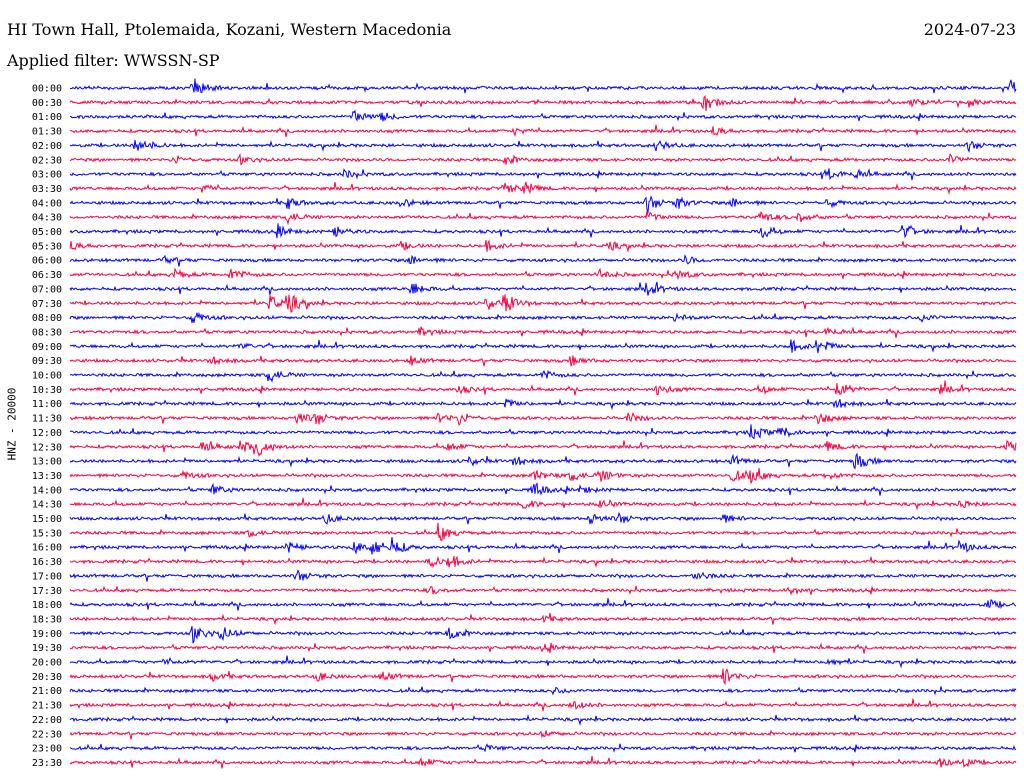 Image resolution: width=1024 pixels, height=780 pixels. Describe the element at coordinates (47, 648) in the screenshot. I see `time-tick-label: 19:30` at that location.